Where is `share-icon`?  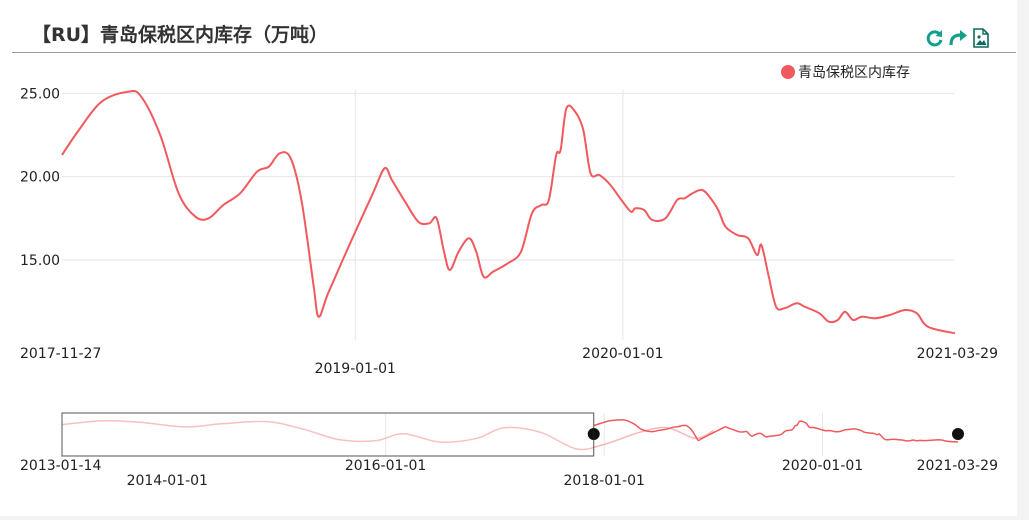 share-icon is located at coordinates (958, 38).